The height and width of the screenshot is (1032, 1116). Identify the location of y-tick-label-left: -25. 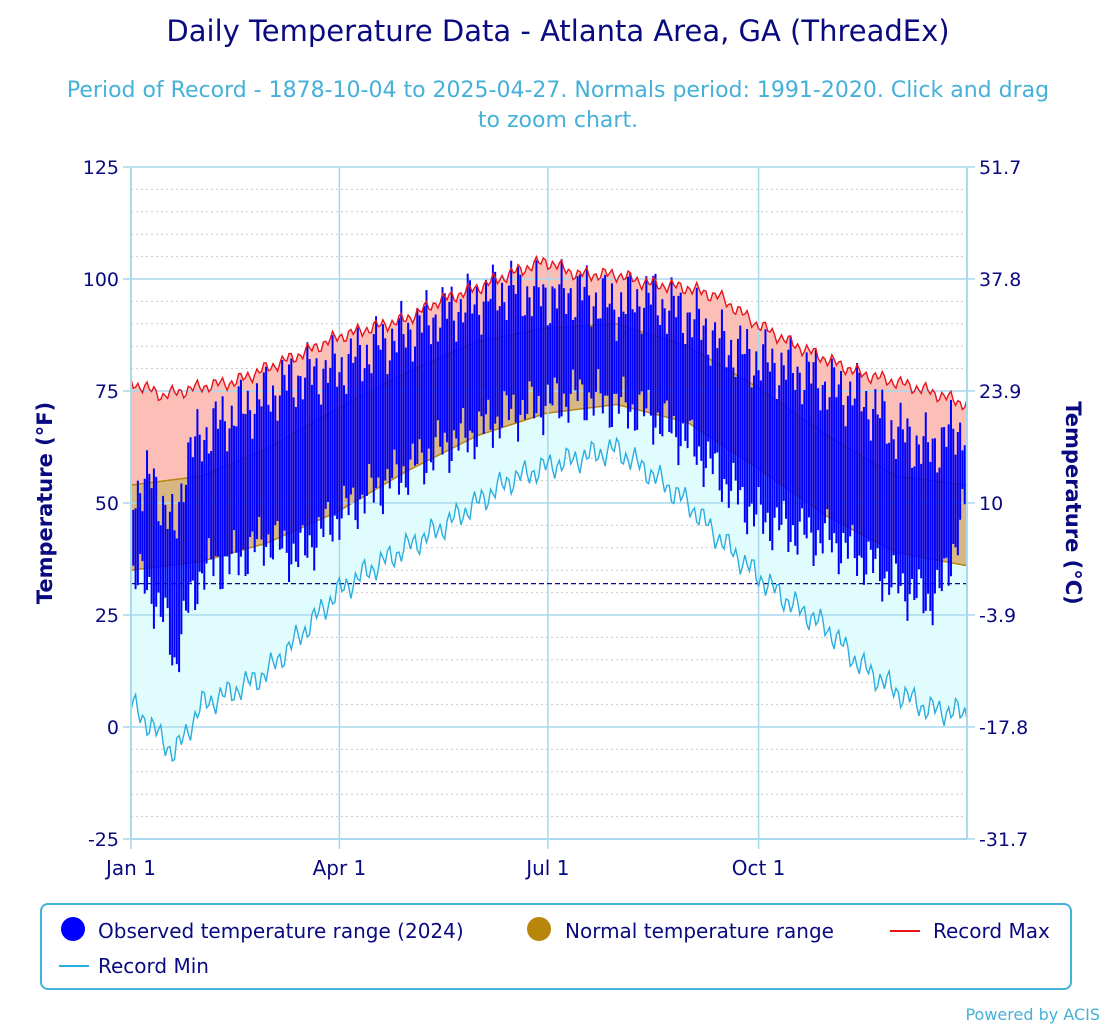
(103, 840).